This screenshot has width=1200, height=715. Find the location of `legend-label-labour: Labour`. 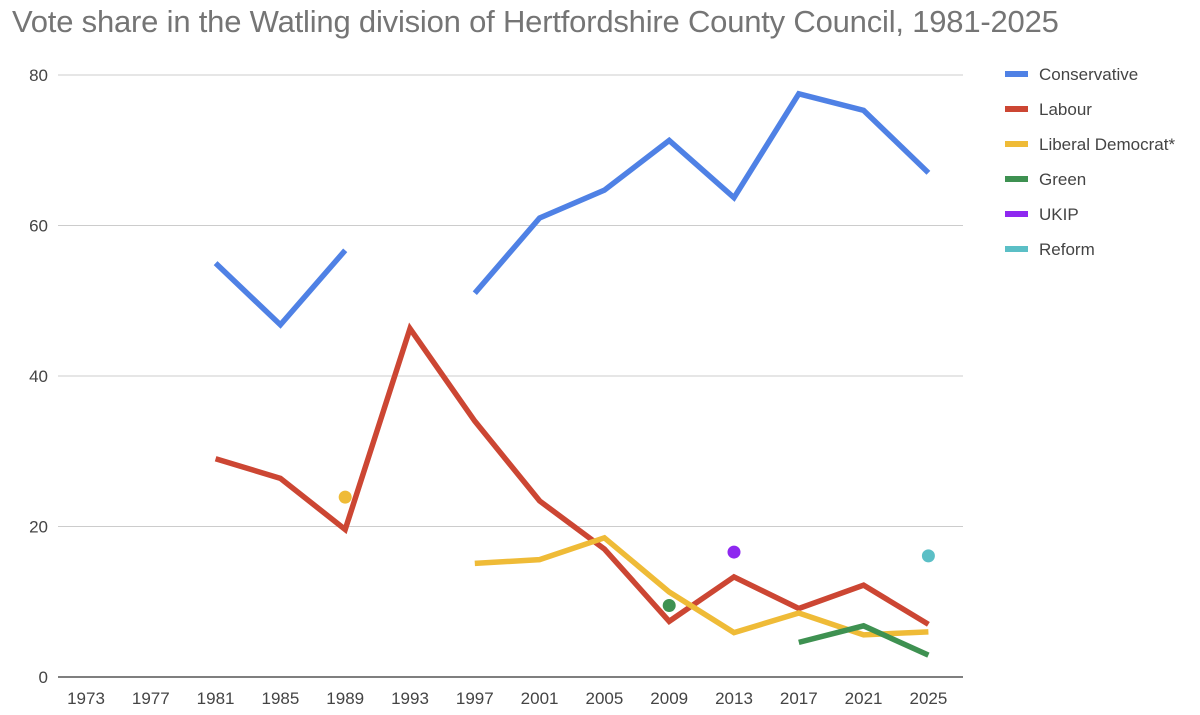

legend-label-labour: Labour is located at coordinates (1065, 109).